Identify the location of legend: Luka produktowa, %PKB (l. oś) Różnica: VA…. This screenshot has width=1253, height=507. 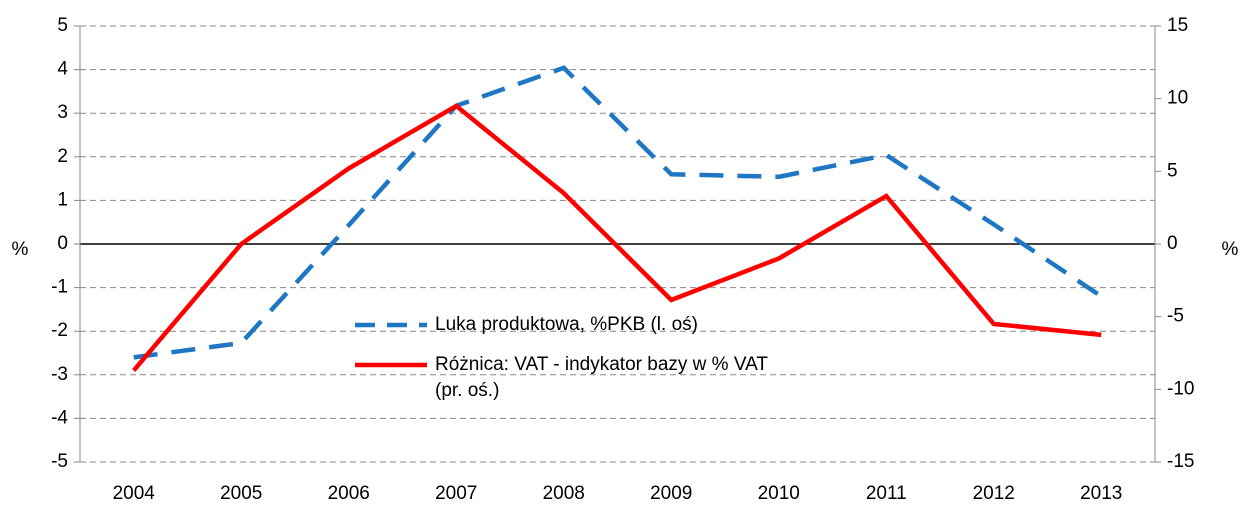
(575, 365).